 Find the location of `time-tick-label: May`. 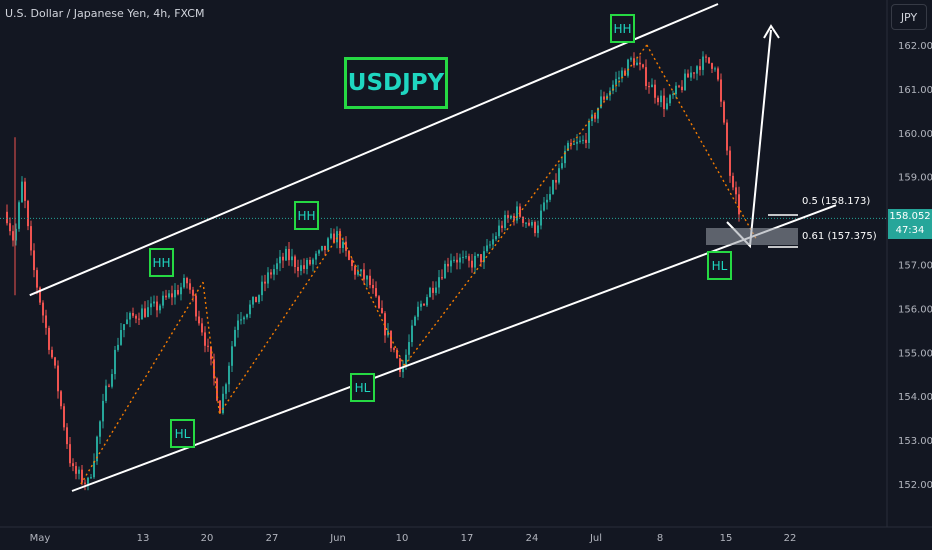

time-tick-label: May is located at coordinates (40, 538).